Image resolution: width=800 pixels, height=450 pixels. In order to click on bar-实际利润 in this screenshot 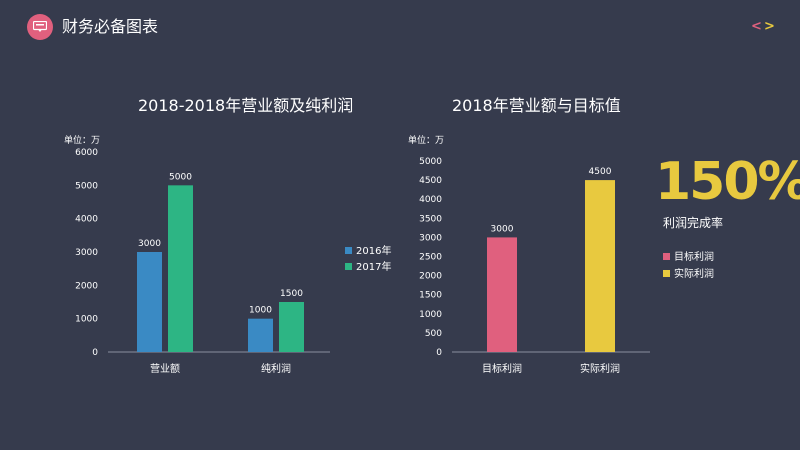, I will do `click(600, 266)`.